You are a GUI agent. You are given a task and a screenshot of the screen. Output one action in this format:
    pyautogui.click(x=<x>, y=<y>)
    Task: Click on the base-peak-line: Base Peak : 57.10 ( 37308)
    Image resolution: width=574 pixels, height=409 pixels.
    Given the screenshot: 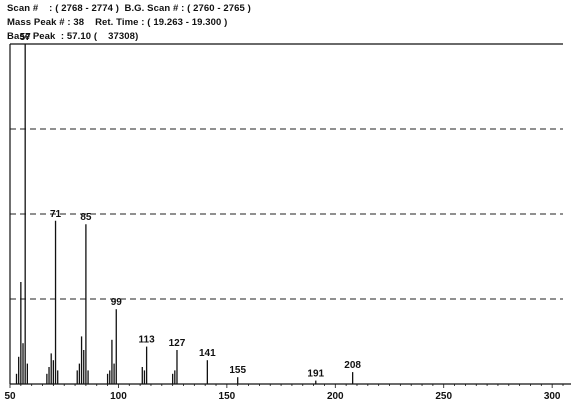 What is the action you would take?
    pyautogui.click(x=73, y=36)
    